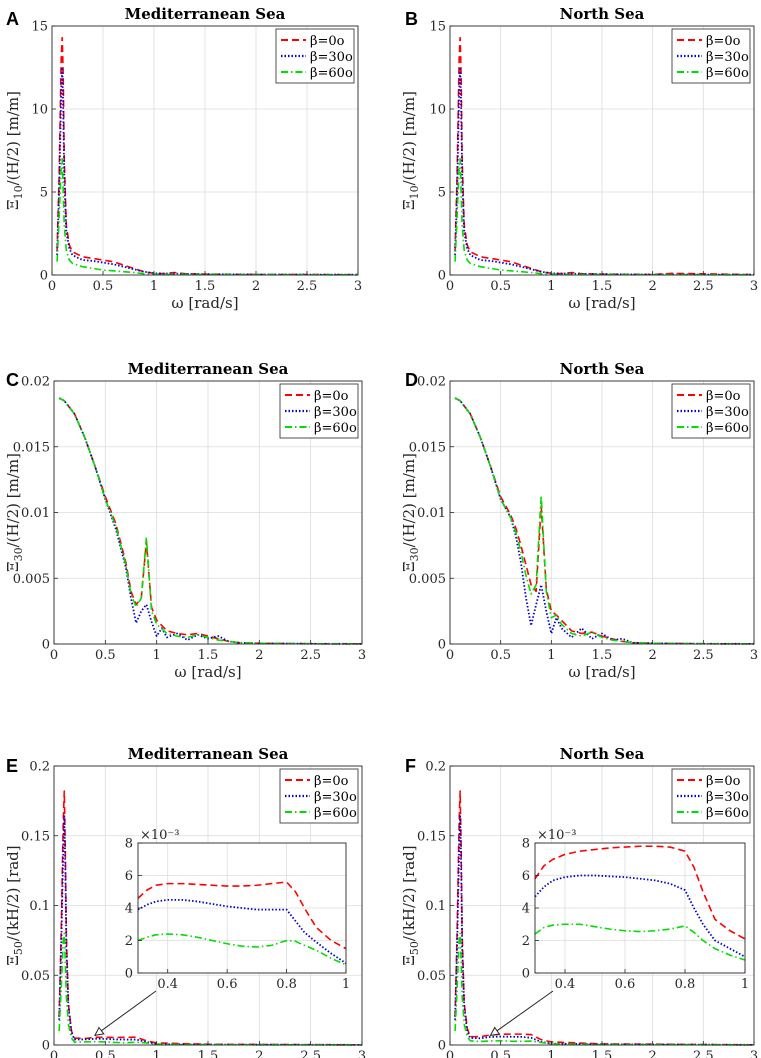 This screenshot has height=1058, width=761. What do you see at coordinates (685, 984) in the screenshot?
I see `inset-x-tick-label: 0.8` at bounding box center [685, 984].